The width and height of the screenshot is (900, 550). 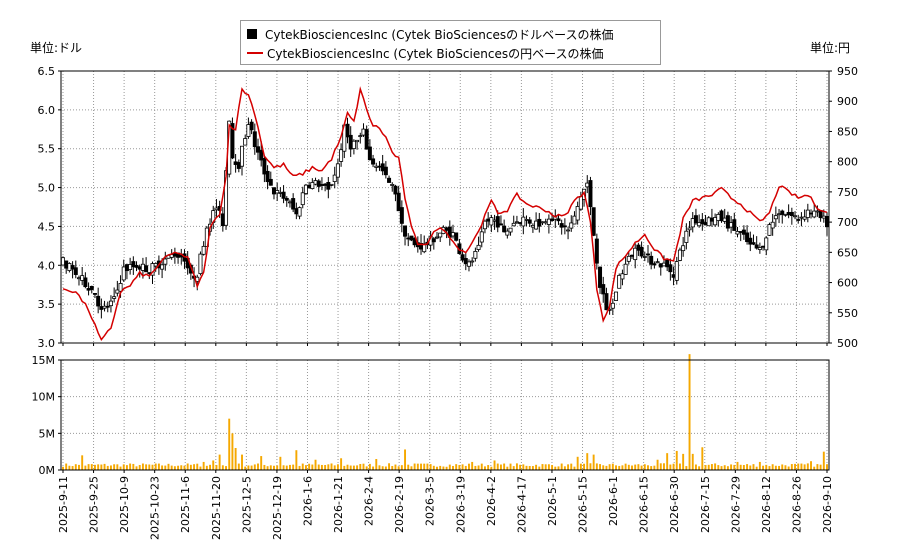 What do you see at coordinates (430, 501) in the screenshot?
I see `x-tick-label: 2026-3-5` at bounding box center [430, 501].